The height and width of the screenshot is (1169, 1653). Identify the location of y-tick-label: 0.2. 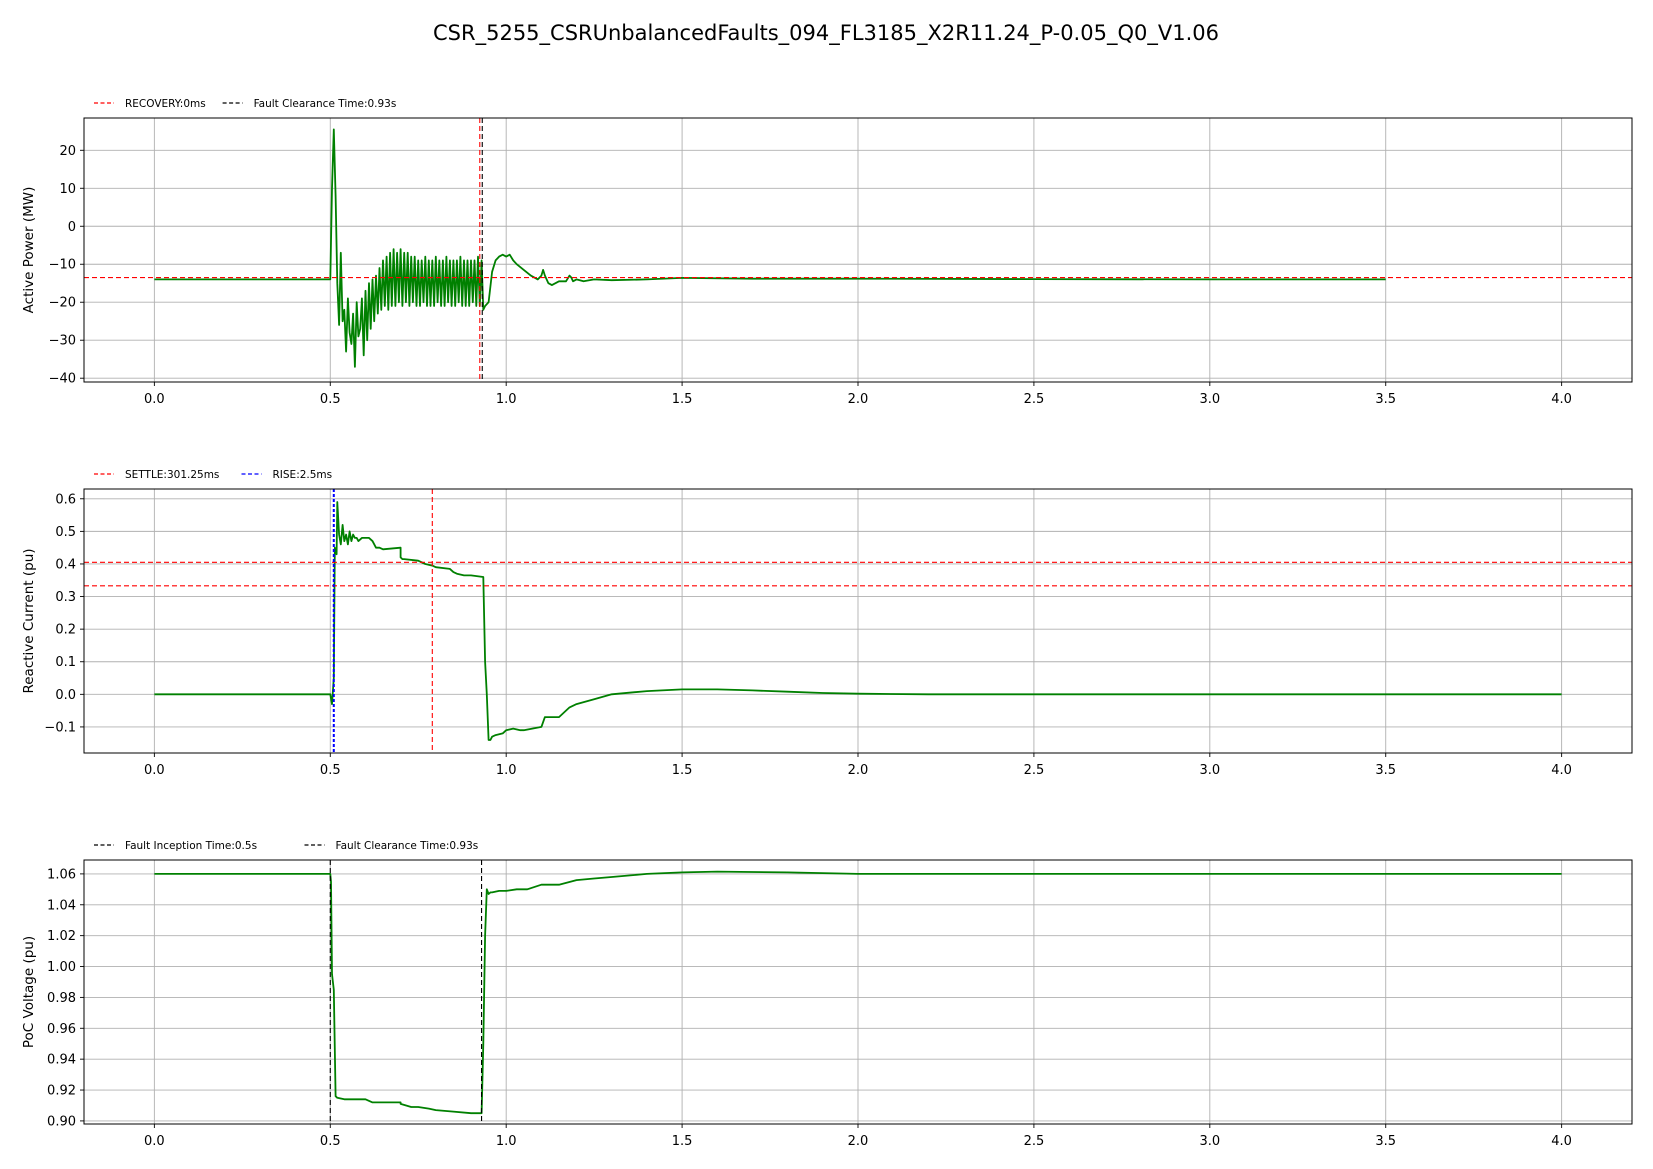
(65, 630).